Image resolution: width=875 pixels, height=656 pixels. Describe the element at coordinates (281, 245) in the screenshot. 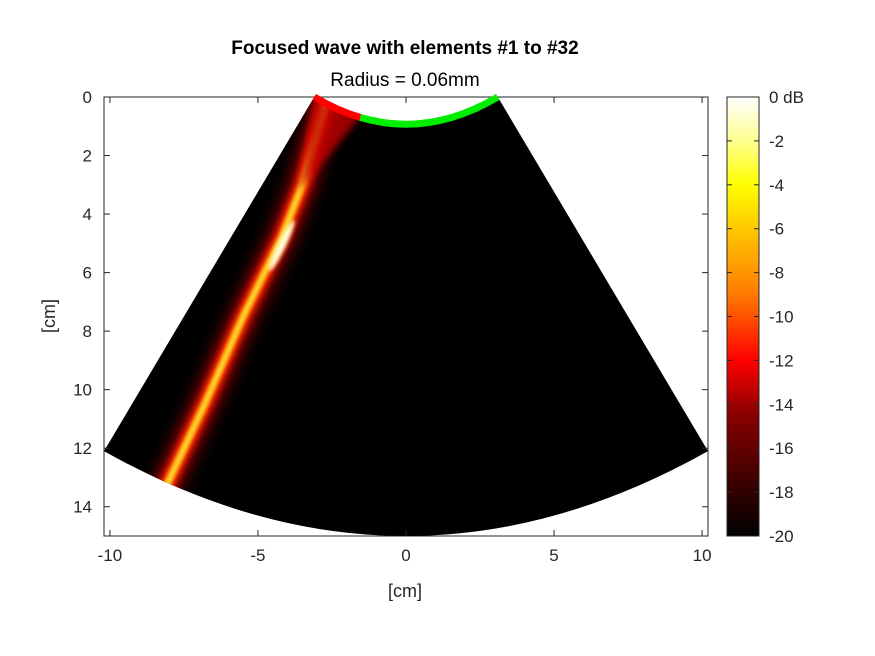

I see `beam-focus` at that location.